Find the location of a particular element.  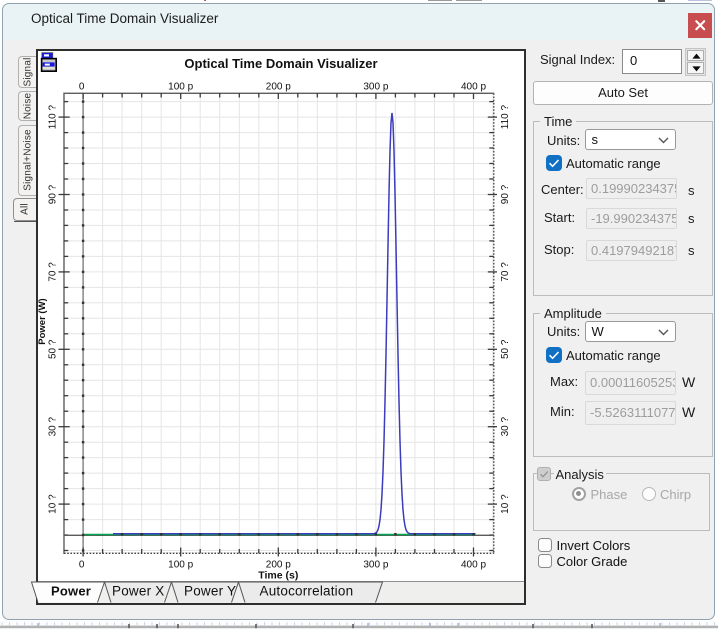

svg-text: Power Y is located at coordinates (210, 591).